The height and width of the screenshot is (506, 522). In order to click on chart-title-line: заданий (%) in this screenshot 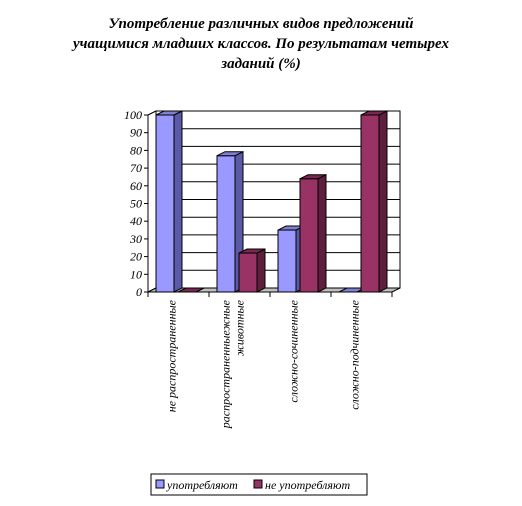, I will do `click(260, 64)`.